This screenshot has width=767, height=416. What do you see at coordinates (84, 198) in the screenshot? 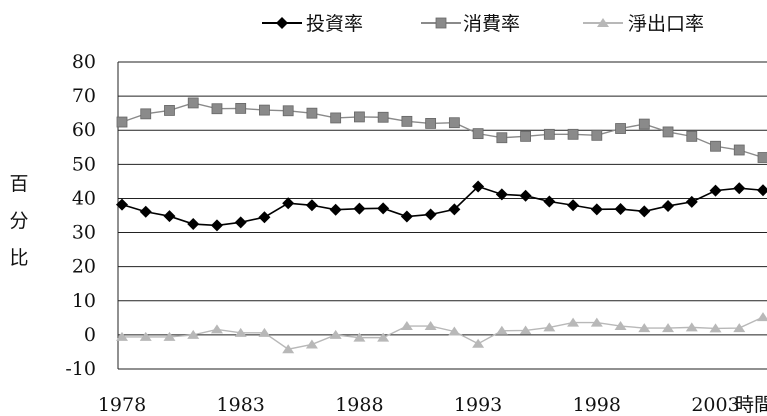
I see `y-tick-label: 40` at bounding box center [84, 198].